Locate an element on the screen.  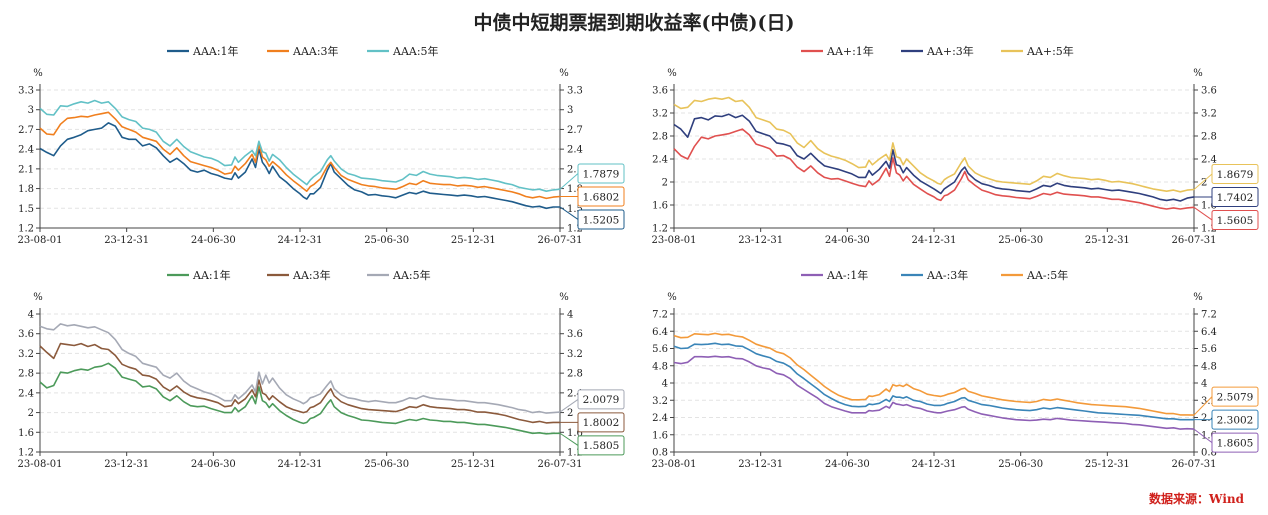
end-value-label: 1.8679 is located at coordinates (1235, 175).